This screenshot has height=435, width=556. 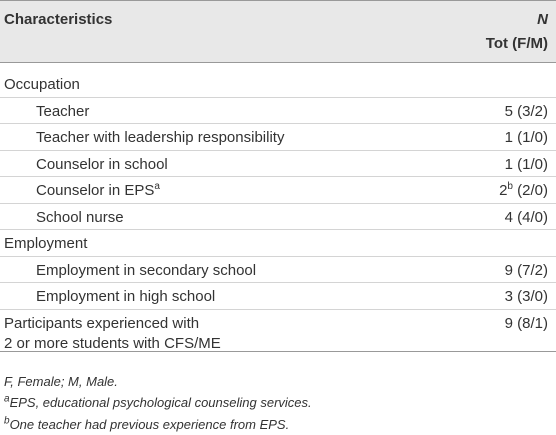 I want to click on value-sup: b, so click(x=510, y=186).